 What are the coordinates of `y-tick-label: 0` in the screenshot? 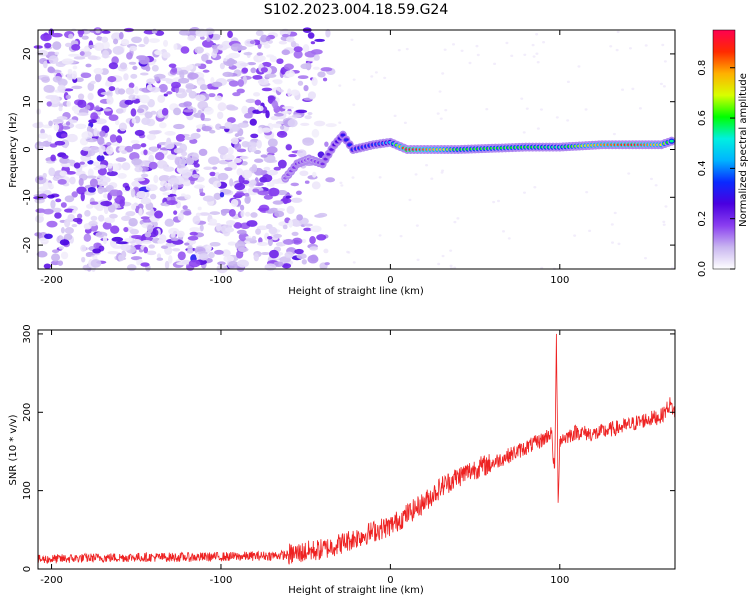 It's located at (27, 149).